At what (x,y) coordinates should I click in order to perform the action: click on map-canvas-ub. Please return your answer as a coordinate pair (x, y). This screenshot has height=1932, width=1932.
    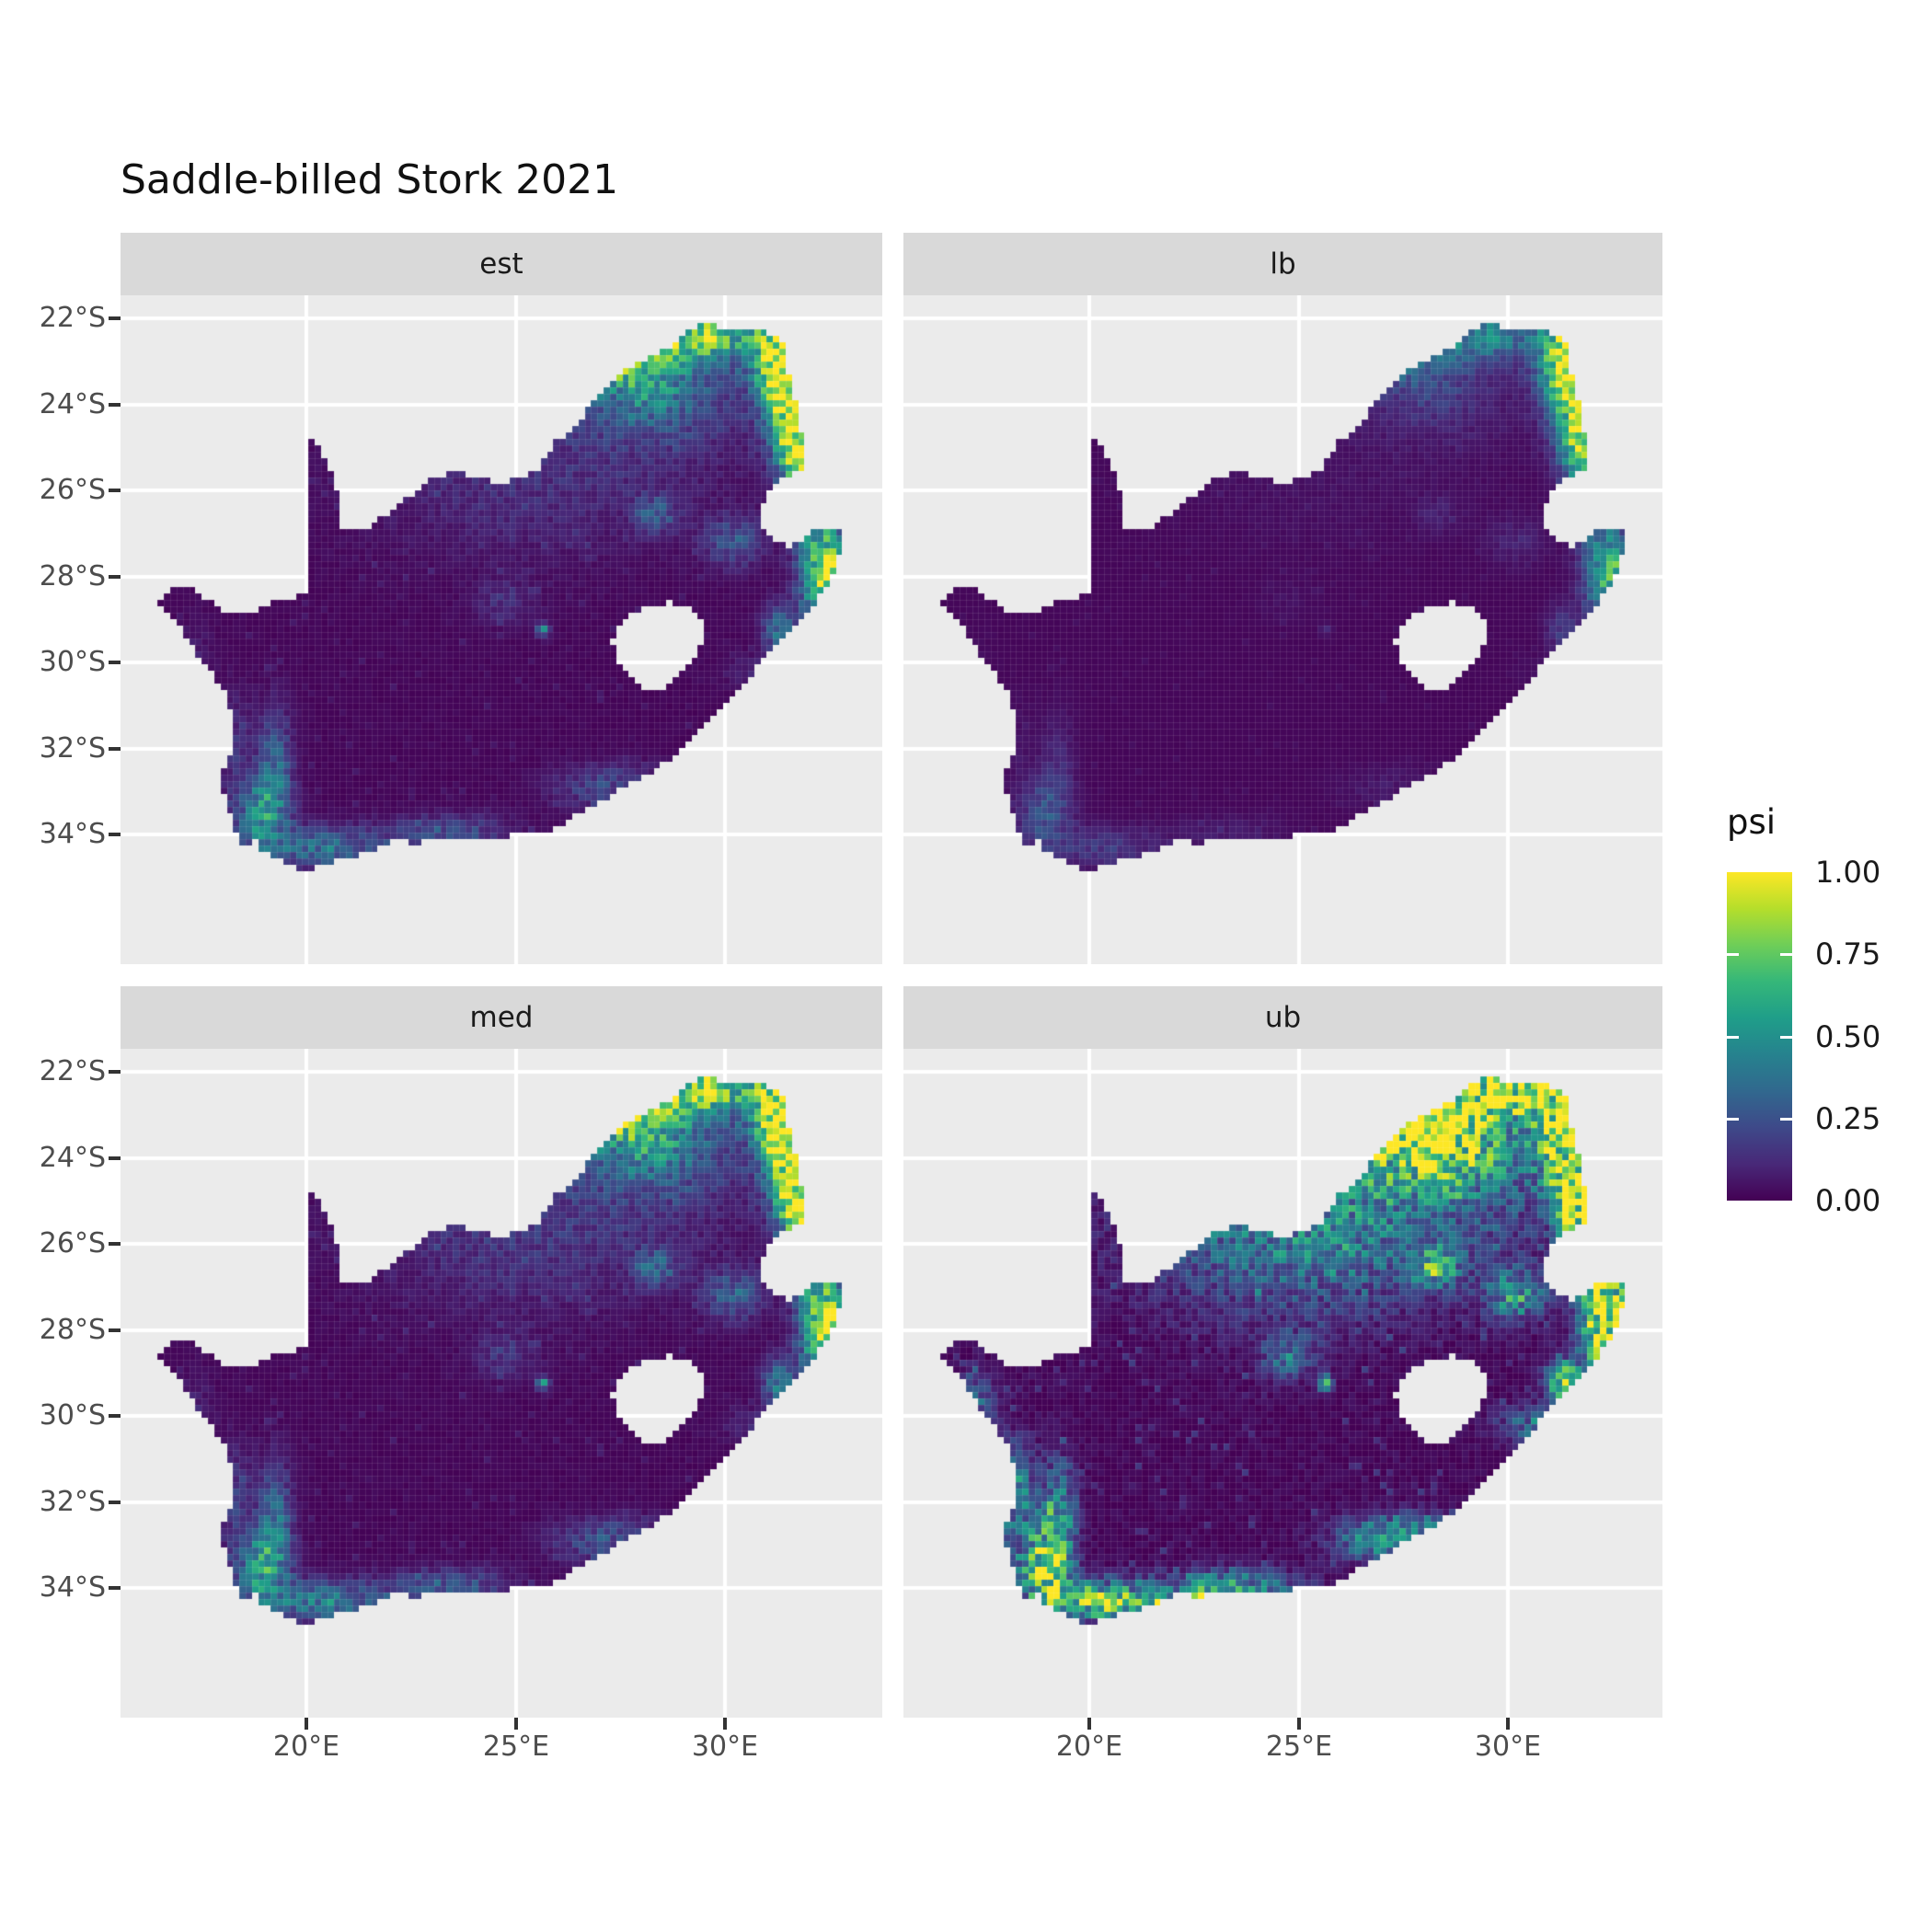
    Looking at the image, I should click on (1282, 1383).